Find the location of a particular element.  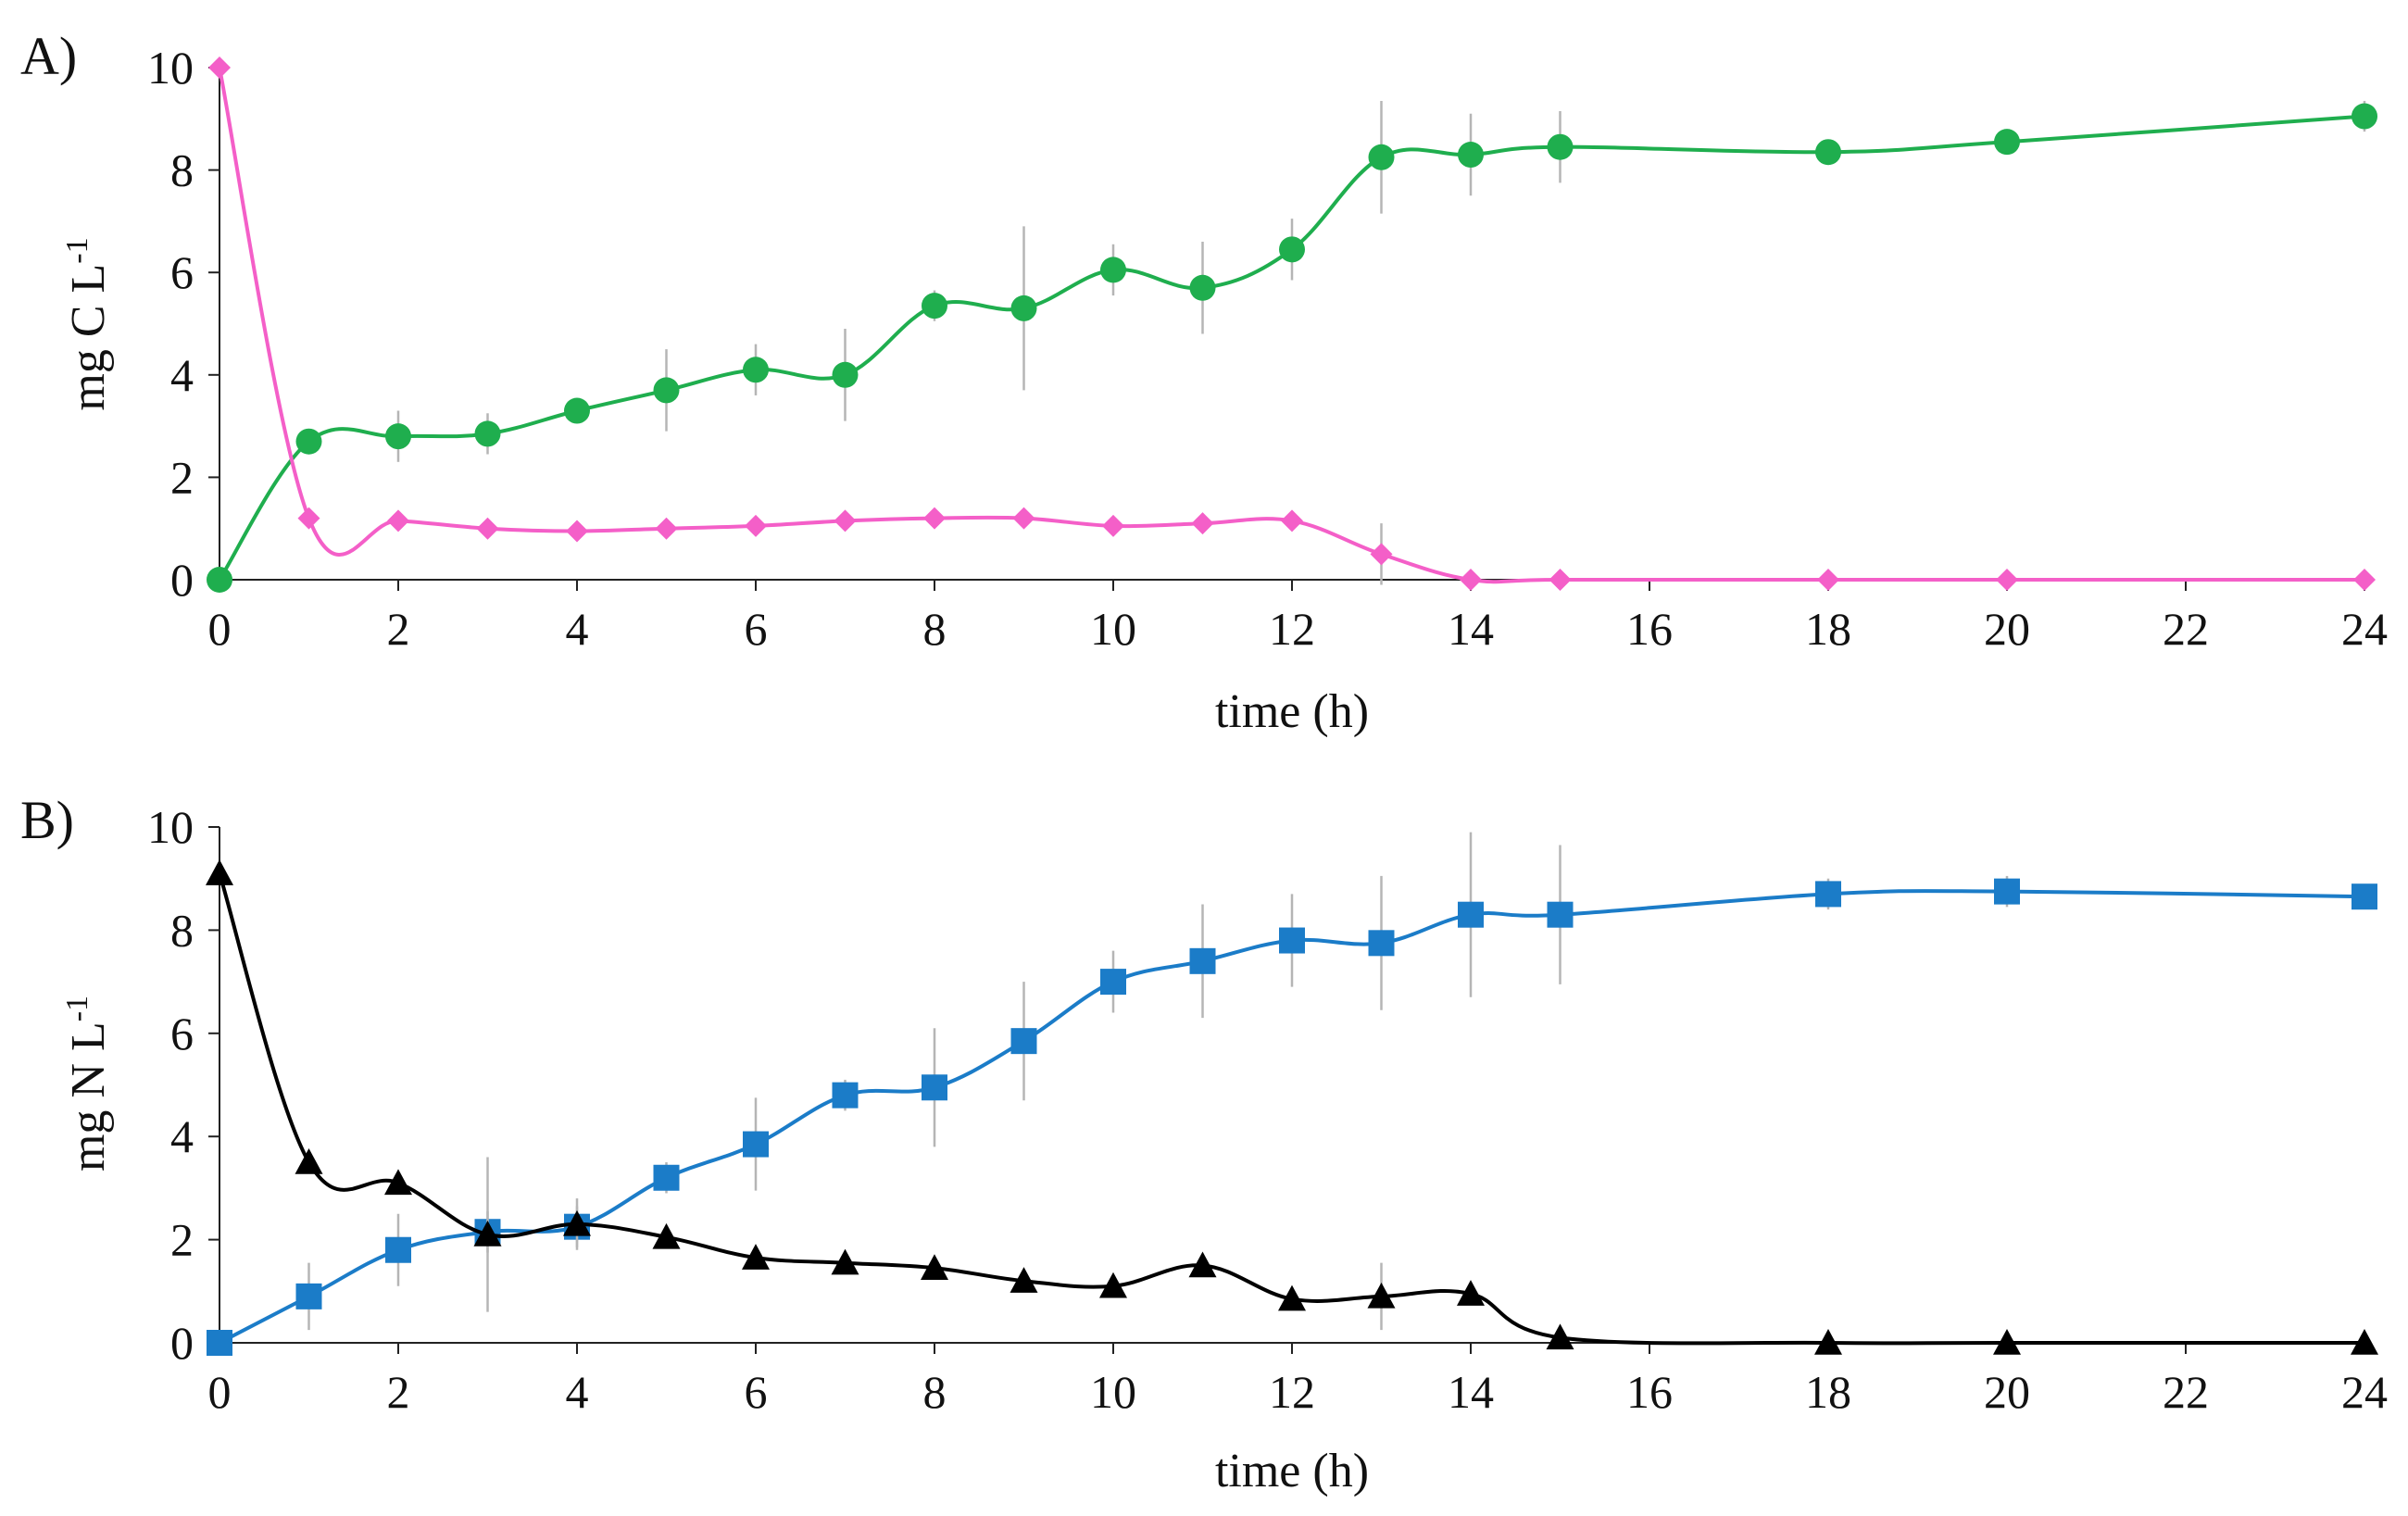

panel-b-y-axis-title: mg N L-1 is located at coordinates (87, 1083).